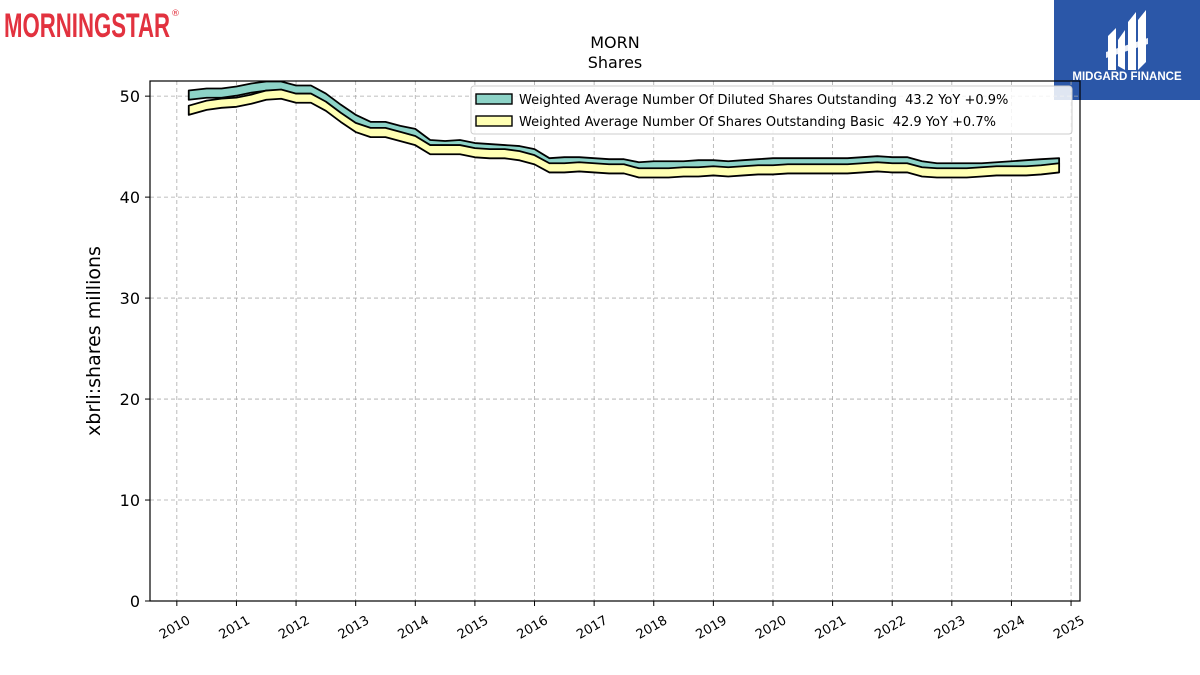 The width and height of the screenshot is (1200, 675). Describe the element at coordinates (890, 628) in the screenshot. I see `x-tick-label: 2022` at that location.